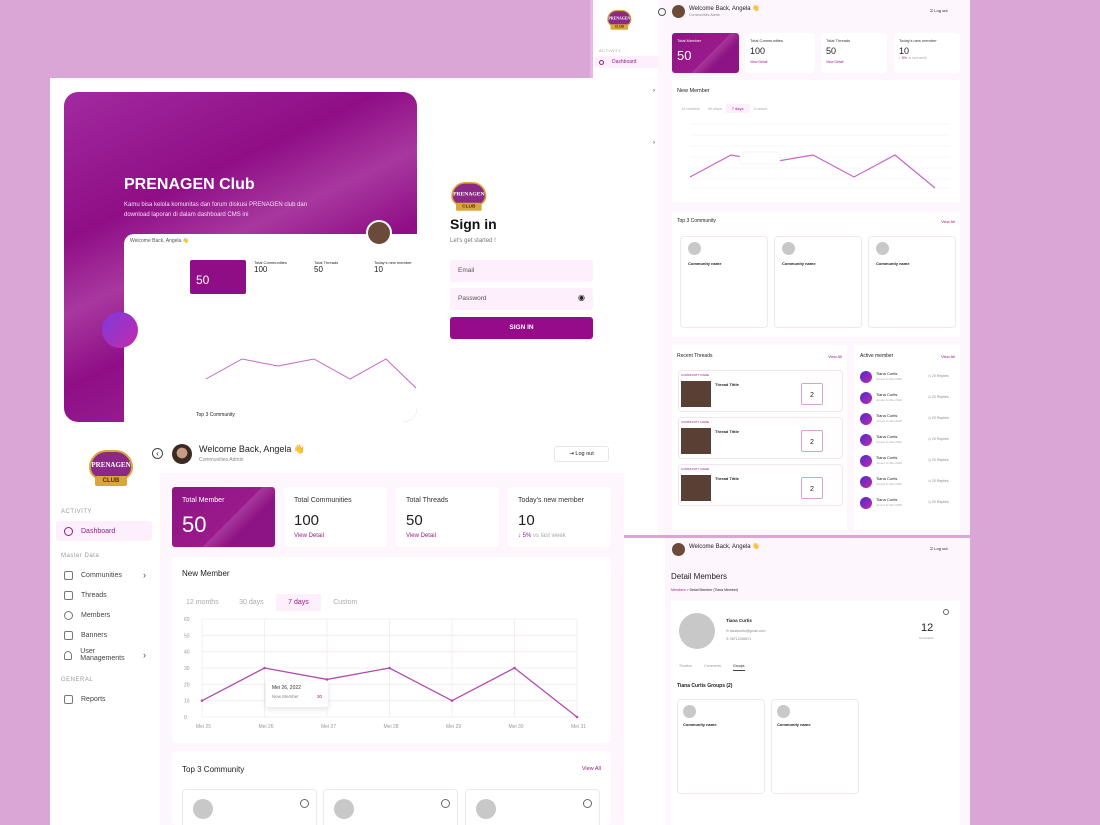 The image size is (1100, 825). What do you see at coordinates (469, 198) in the screenshot?
I see `logo: PRENAGEN CLUB` at bounding box center [469, 198].